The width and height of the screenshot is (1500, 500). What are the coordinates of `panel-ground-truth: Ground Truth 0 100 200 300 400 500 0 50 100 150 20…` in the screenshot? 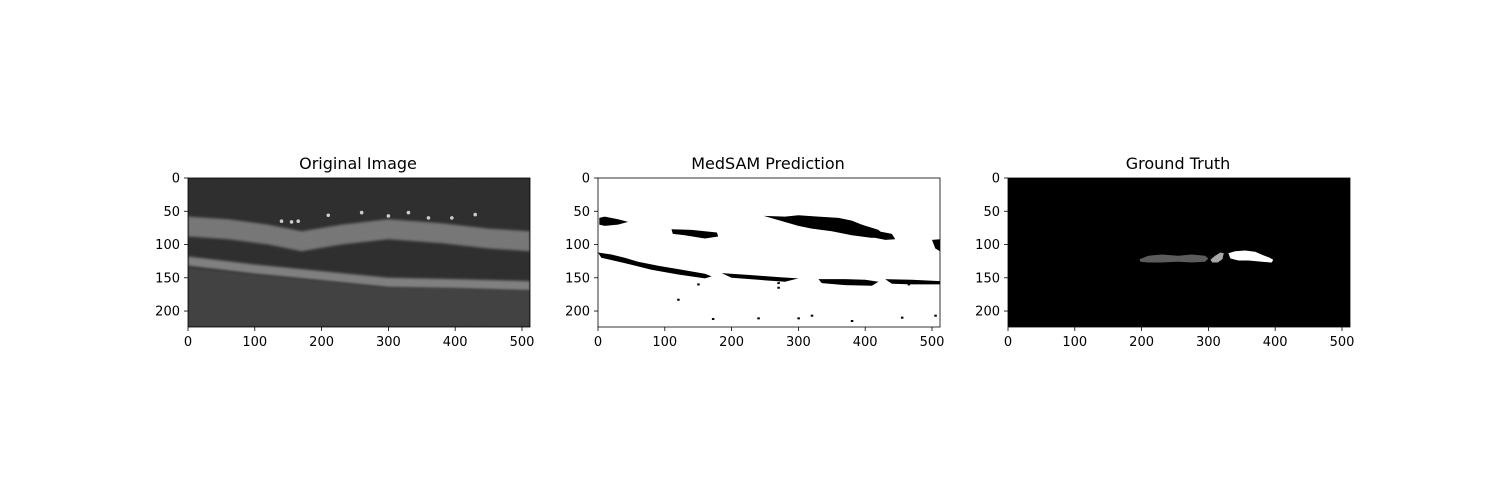 It's located at (1164, 252).